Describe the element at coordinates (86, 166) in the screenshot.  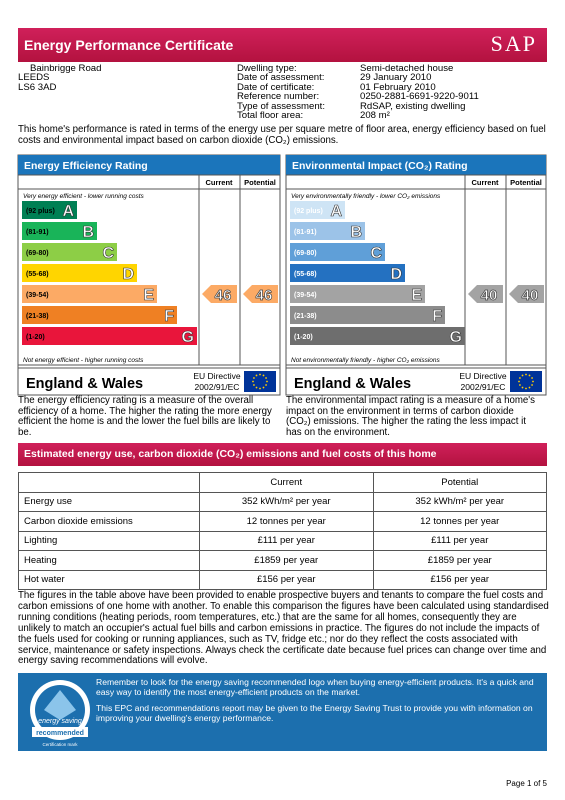
I see `chart-title: Energy Efficiency Rating` at that location.